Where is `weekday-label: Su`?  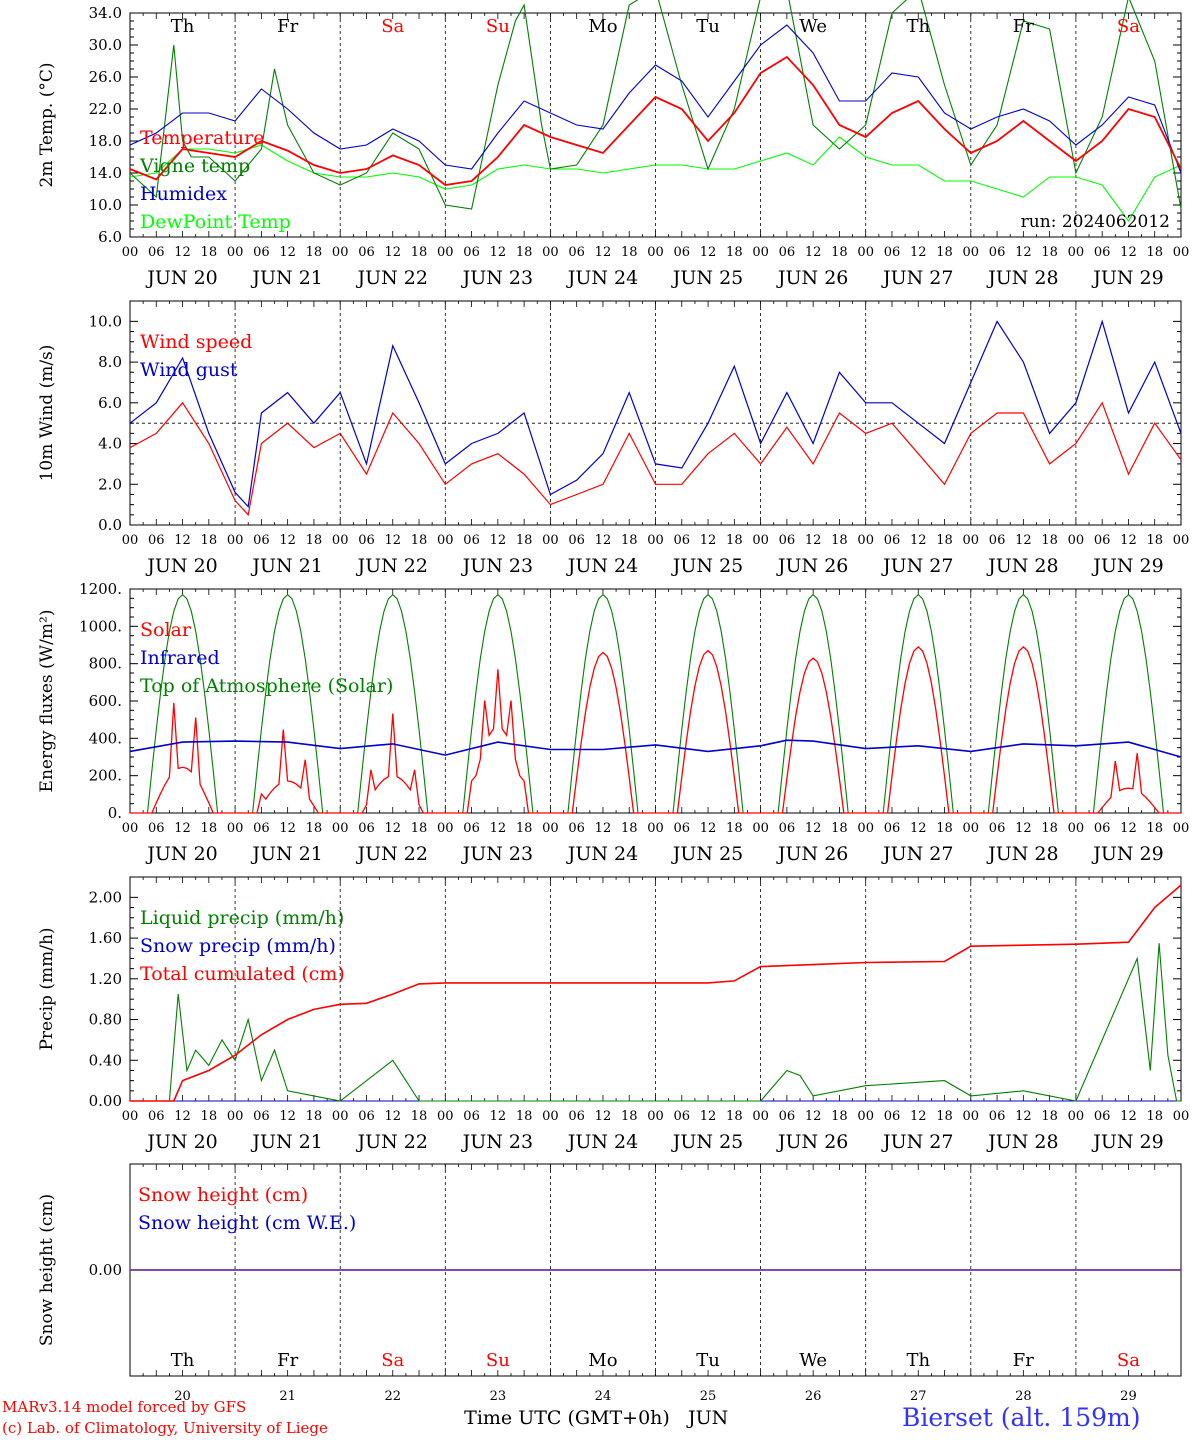 weekday-label: Su is located at coordinates (498, 26).